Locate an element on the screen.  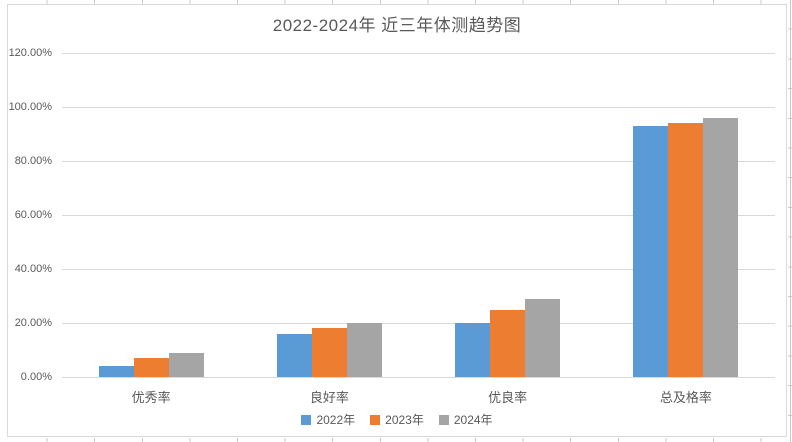
legend-item-2023年: 2023年 is located at coordinates (397, 419).